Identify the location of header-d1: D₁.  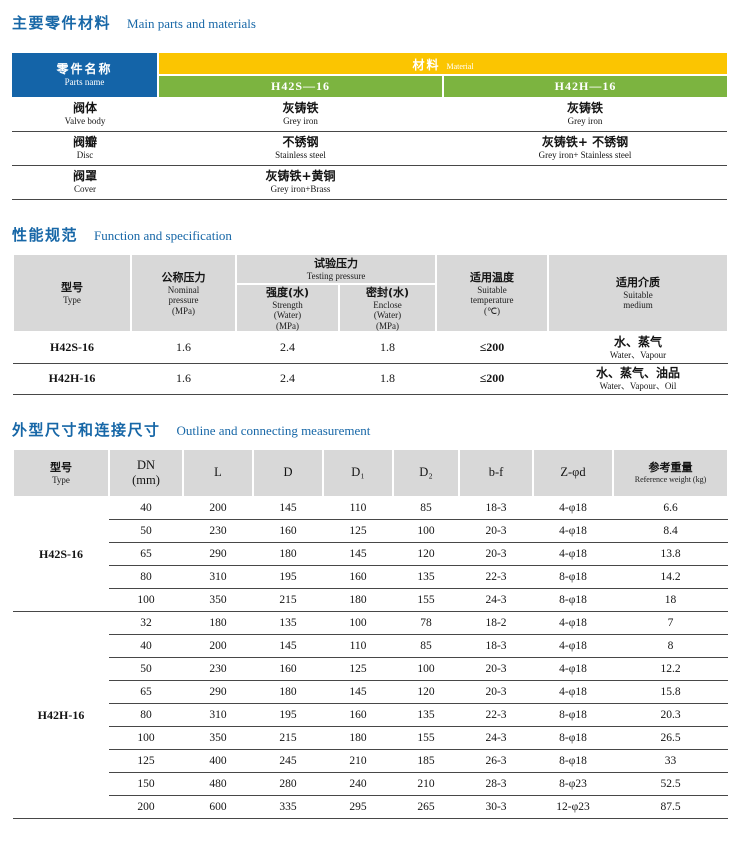
(358, 472).